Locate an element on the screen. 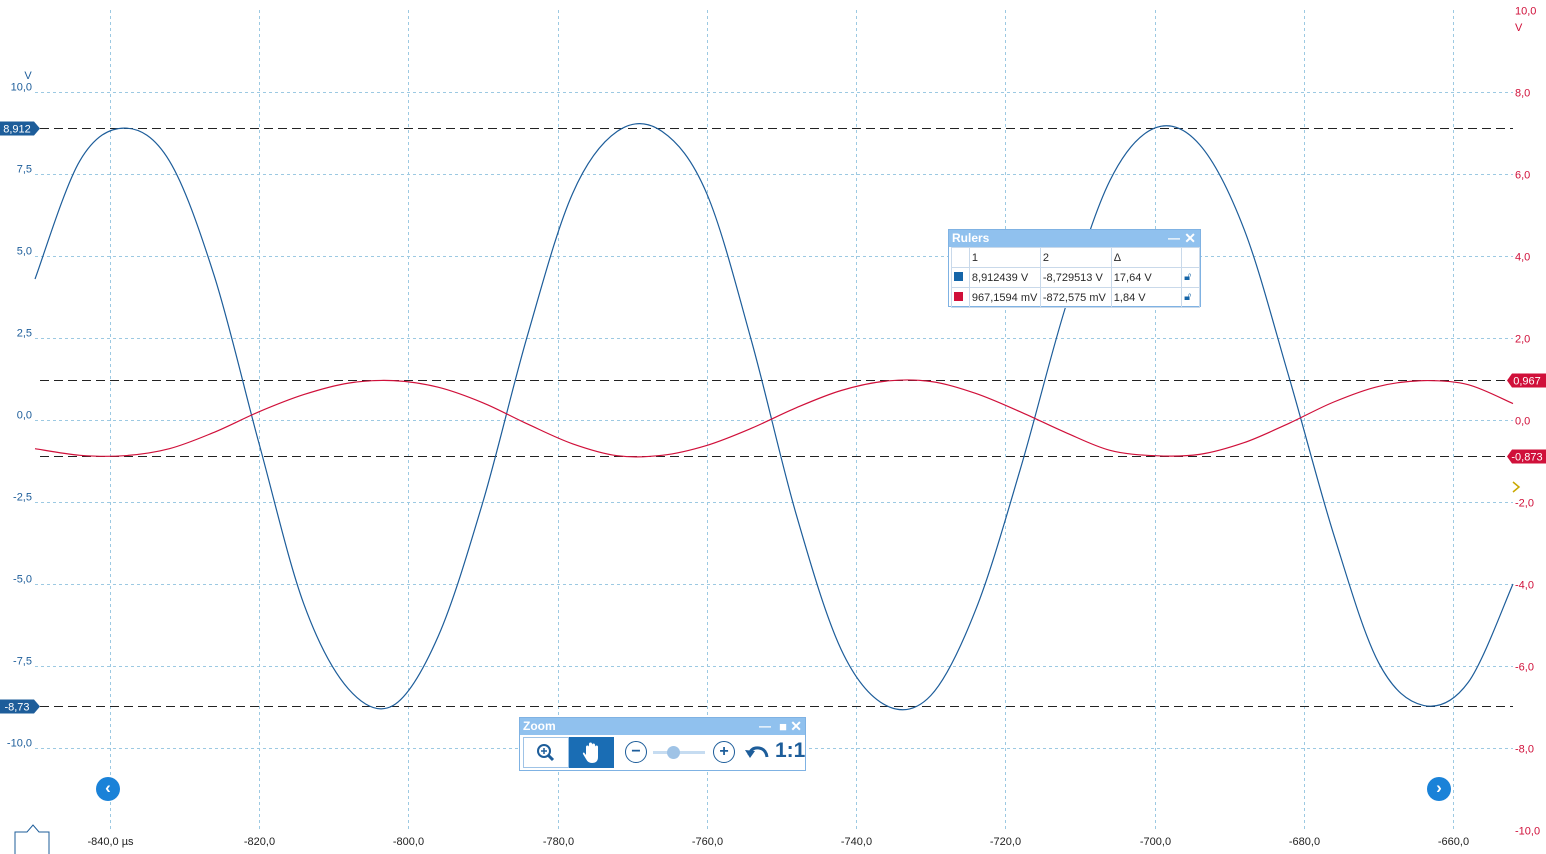 The image size is (1546, 854). ruler-value-label: 0,967 is located at coordinates (1527, 382).